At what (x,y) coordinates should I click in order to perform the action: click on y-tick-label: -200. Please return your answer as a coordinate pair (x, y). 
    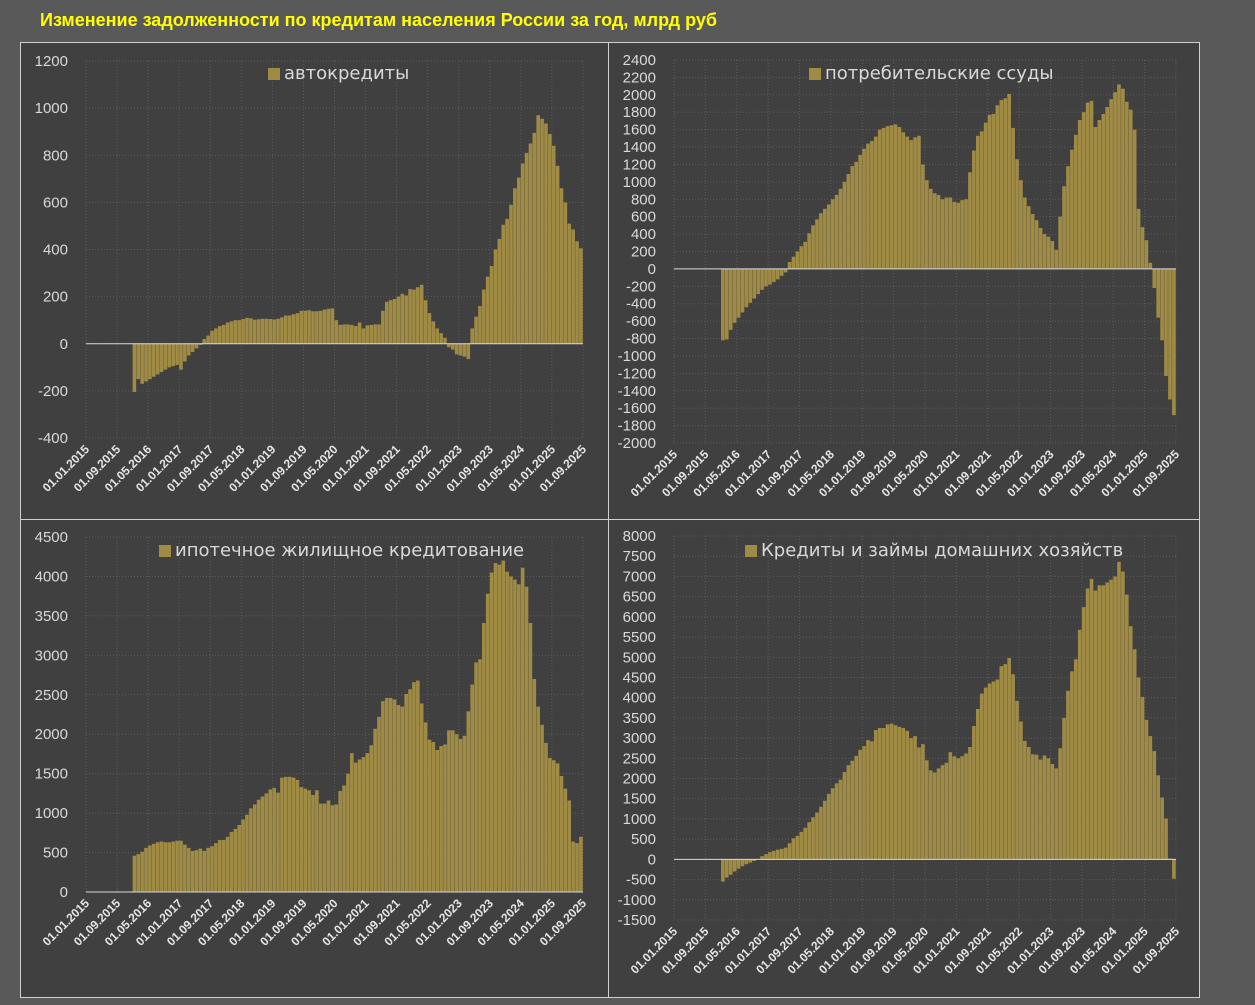
    Looking at the image, I should click on (53, 391).